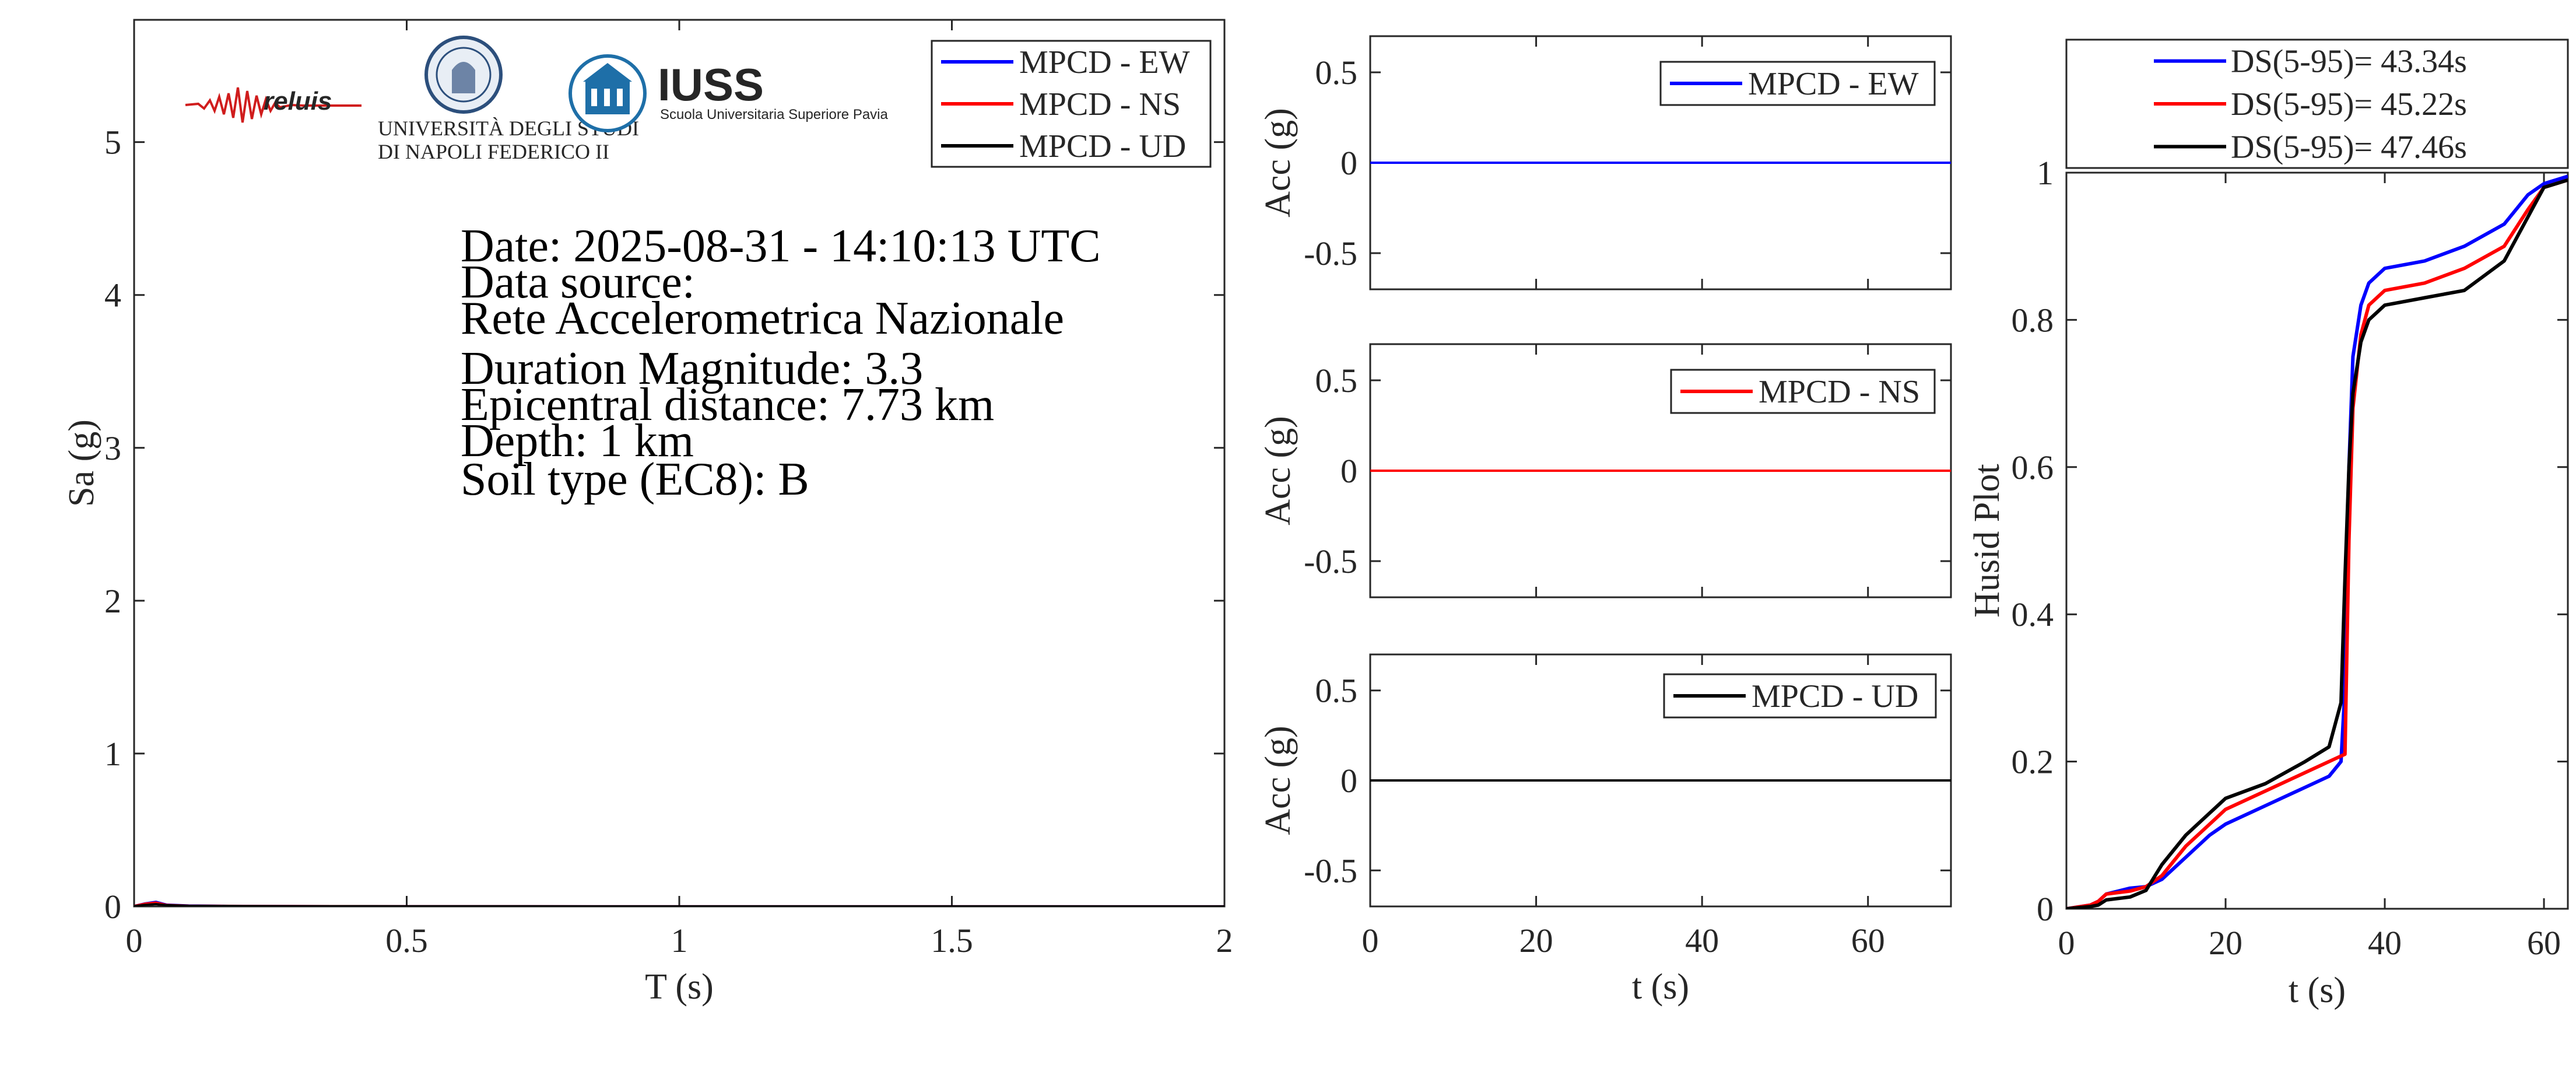  Describe the element at coordinates (2349, 62) in the screenshot. I see `legend-label: DS(5-95)= 43.34s` at that location.